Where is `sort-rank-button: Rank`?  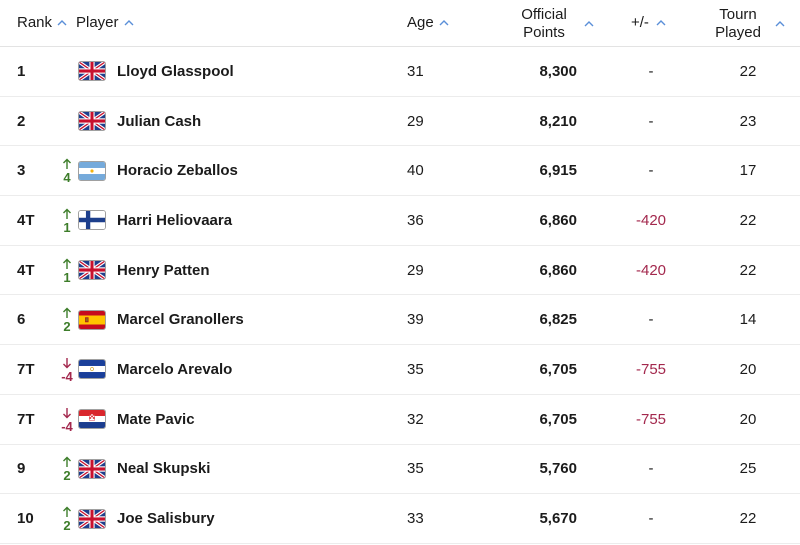
sort-rank-button: Rank is located at coordinates (42, 23).